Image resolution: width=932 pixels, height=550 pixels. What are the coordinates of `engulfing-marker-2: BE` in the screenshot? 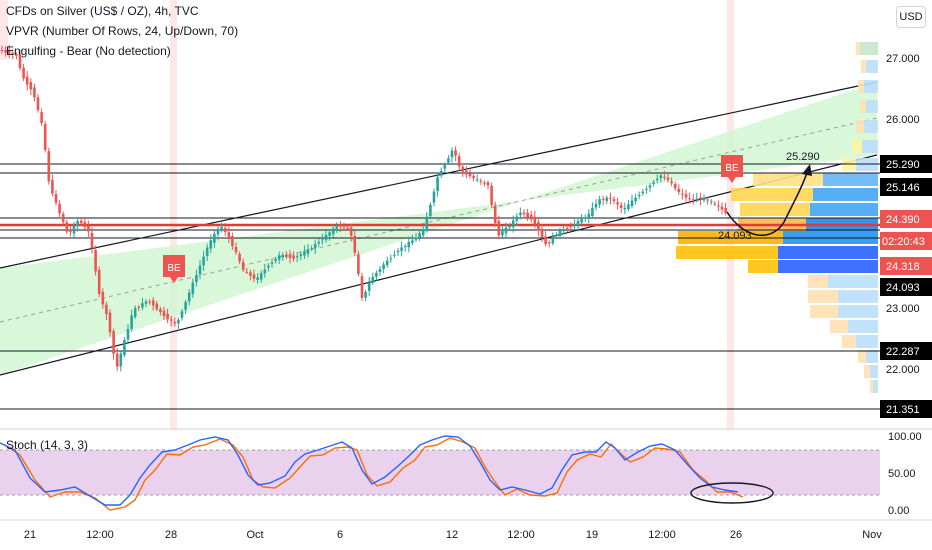 It's located at (732, 169).